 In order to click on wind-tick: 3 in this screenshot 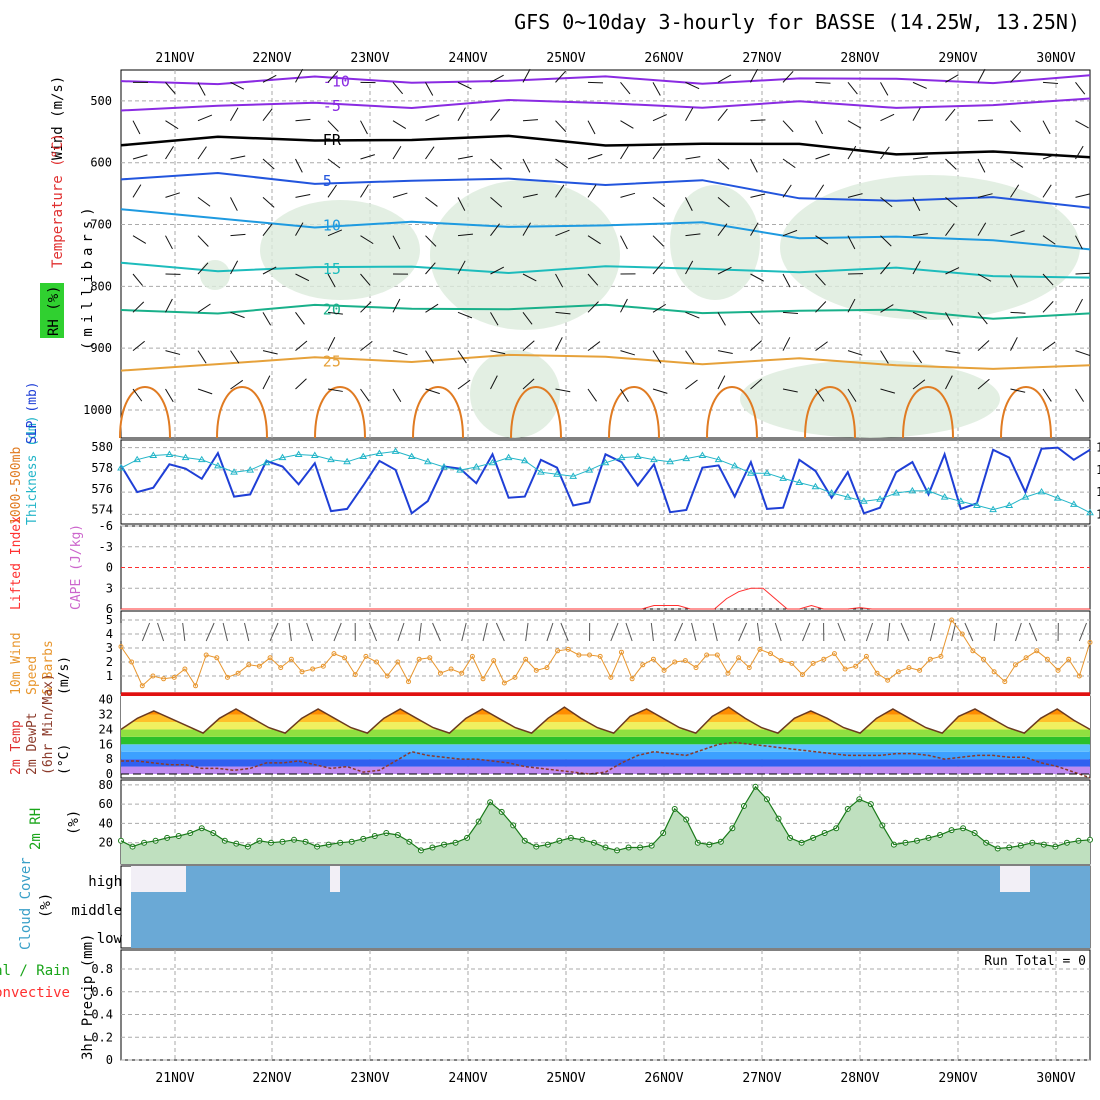, I will do `click(109, 648)`.